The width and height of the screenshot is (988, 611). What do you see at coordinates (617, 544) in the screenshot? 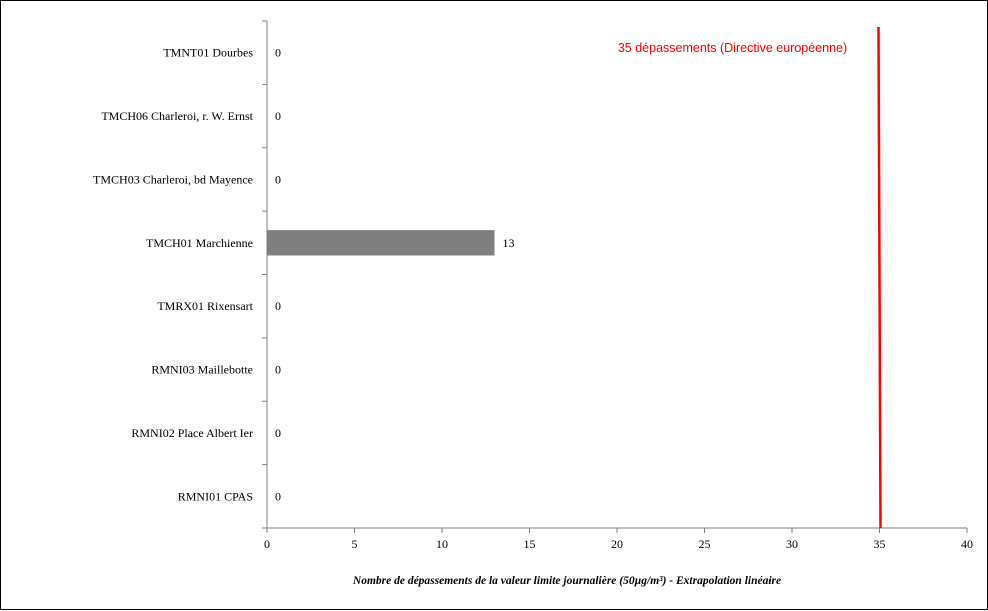
I see `x-tick-label: 20` at bounding box center [617, 544].